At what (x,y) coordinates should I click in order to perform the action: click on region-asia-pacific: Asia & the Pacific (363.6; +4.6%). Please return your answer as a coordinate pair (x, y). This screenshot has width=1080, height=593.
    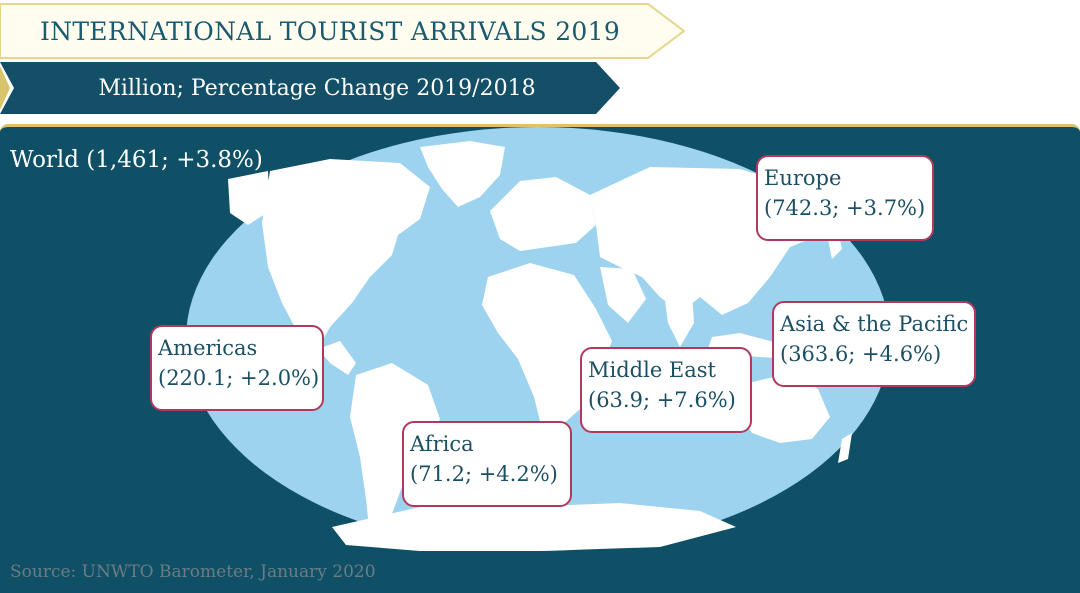
    Looking at the image, I should click on (874, 344).